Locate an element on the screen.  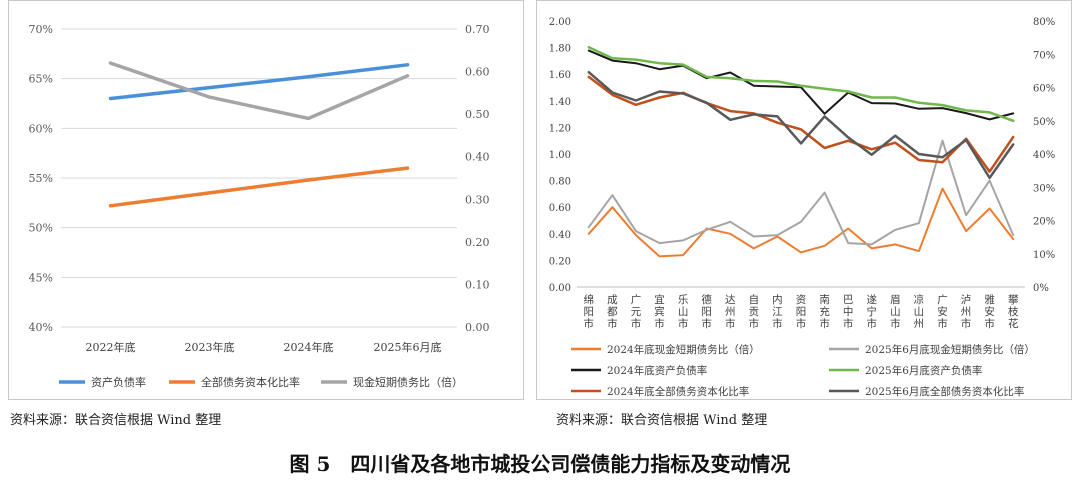
y-right-tick-label: 60% is located at coordinates (1044, 89).